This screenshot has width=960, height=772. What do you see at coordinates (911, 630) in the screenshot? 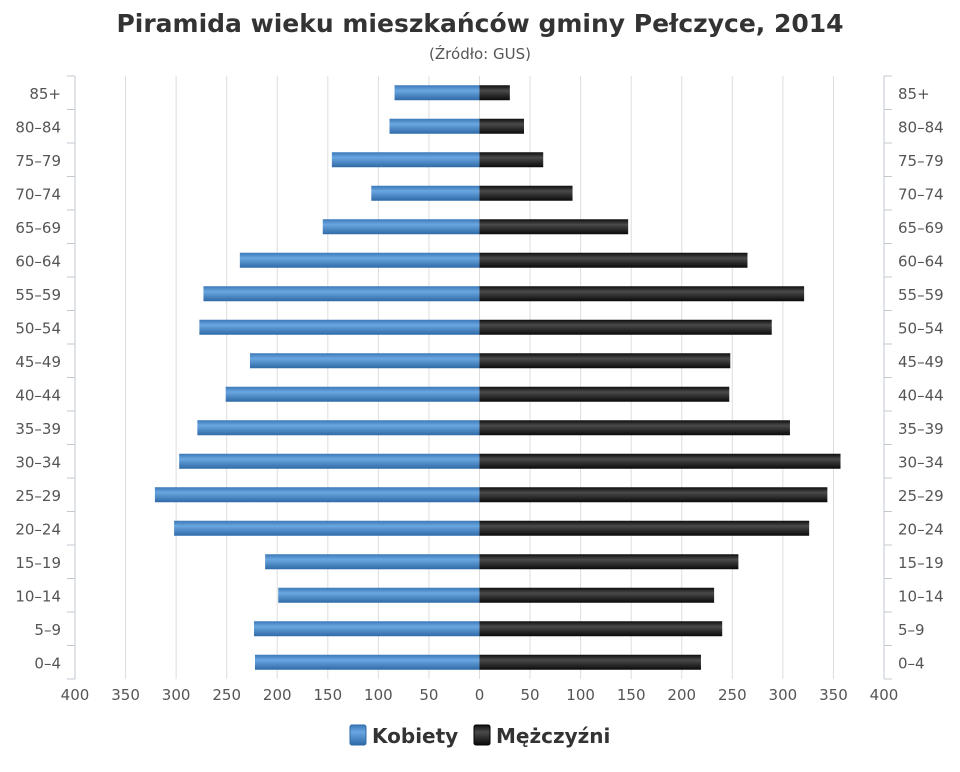
I see `category-label-right: 5–9` at bounding box center [911, 630].